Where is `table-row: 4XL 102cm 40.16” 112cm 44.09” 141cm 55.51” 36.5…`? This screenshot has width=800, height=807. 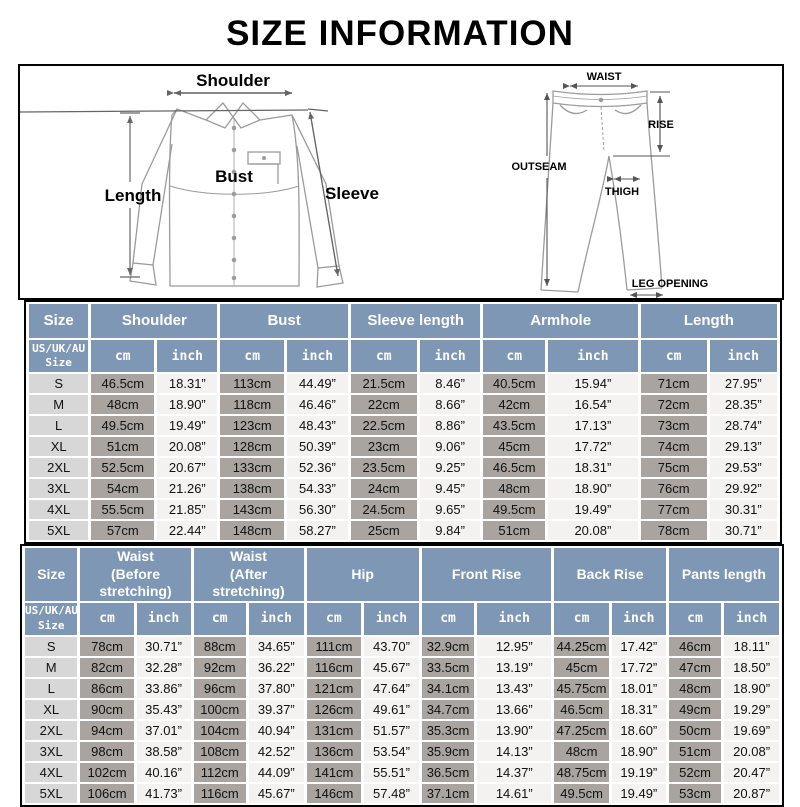
table-row: 4XL 102cm 40.16” 112cm 44.09” 141cm 55.51” 36.5… is located at coordinates (402, 772).